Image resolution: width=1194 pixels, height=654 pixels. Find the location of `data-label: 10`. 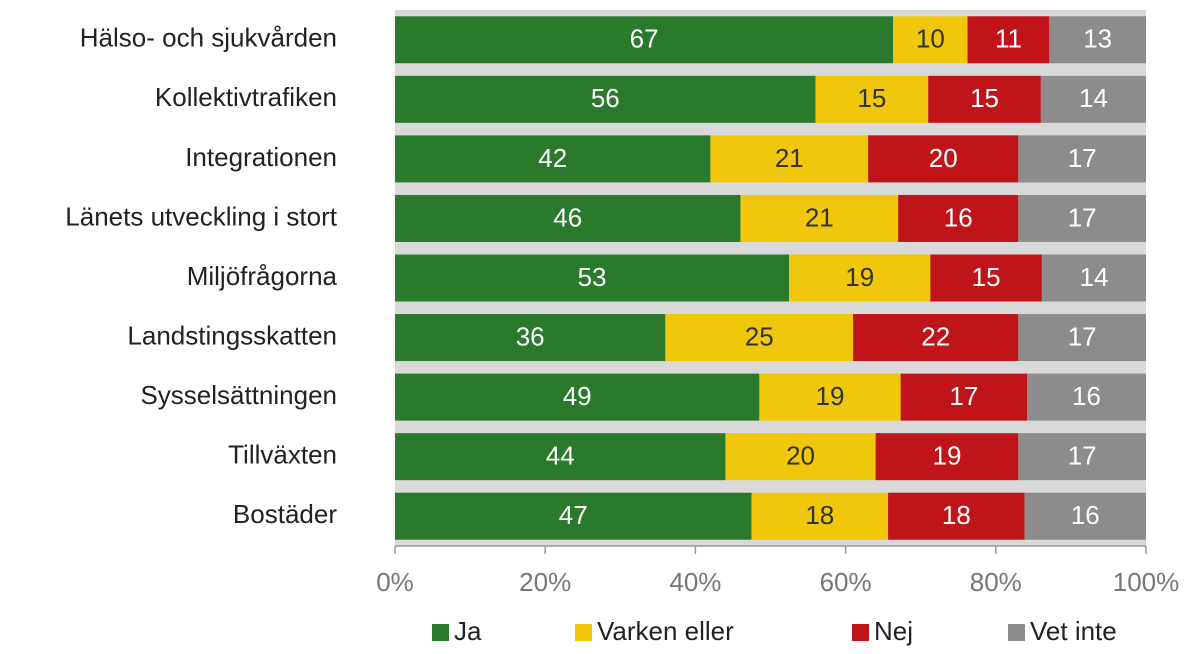

data-label: 10 is located at coordinates (930, 39).